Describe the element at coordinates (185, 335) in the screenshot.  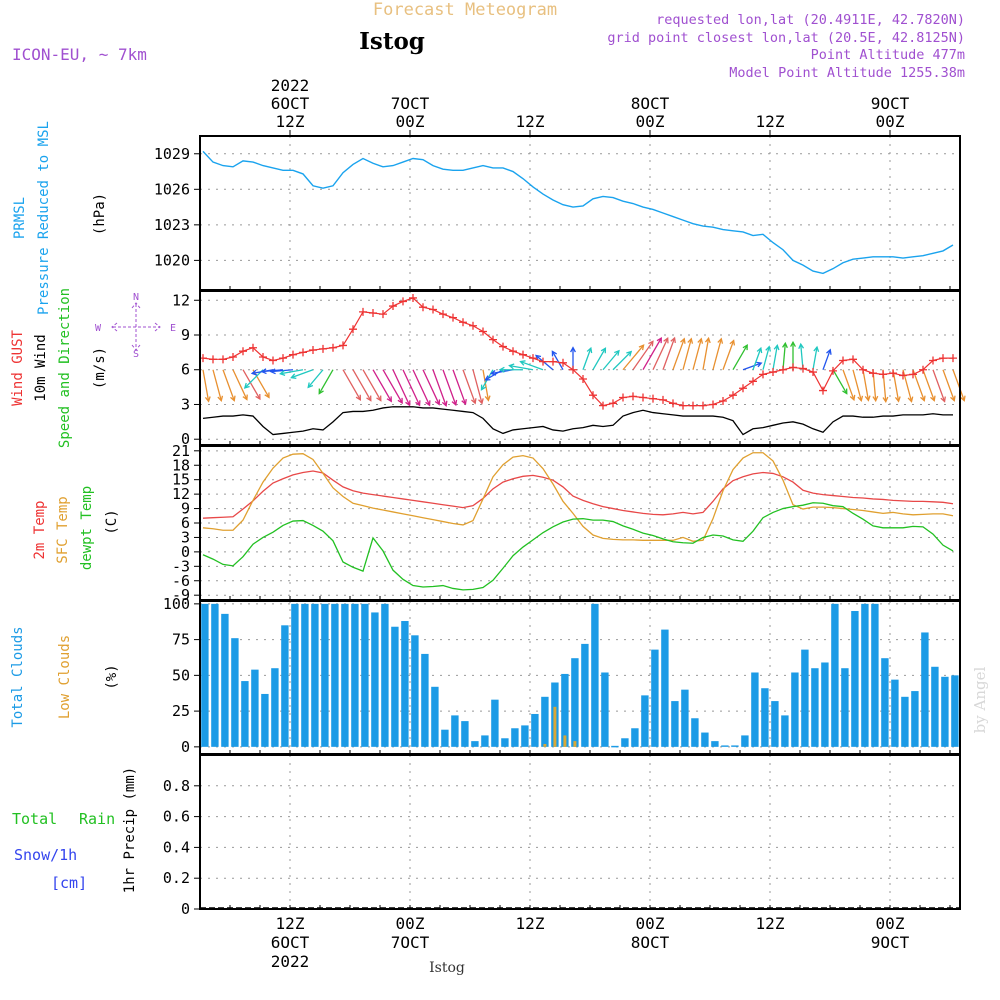
I see `y-tick-label: 9` at that location.